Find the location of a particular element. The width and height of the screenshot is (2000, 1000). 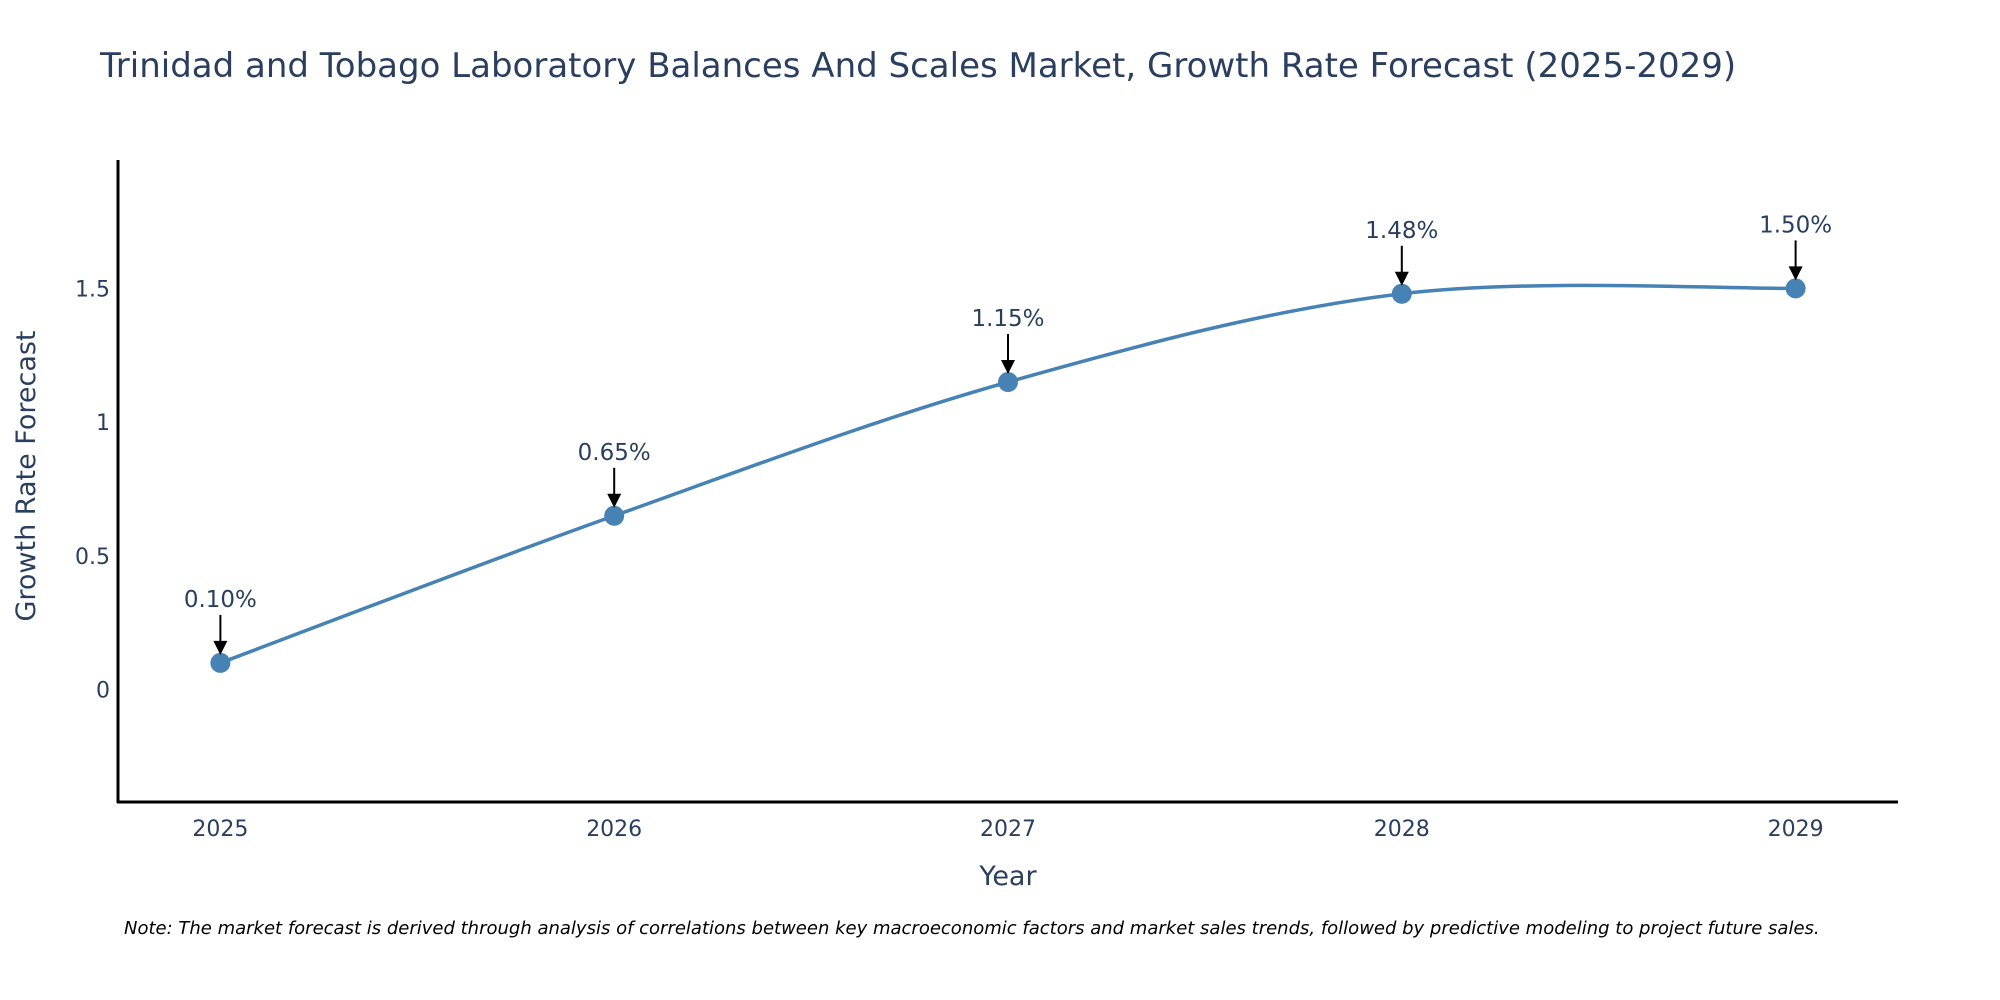

y-tick-label: 1 is located at coordinates (103, 423).